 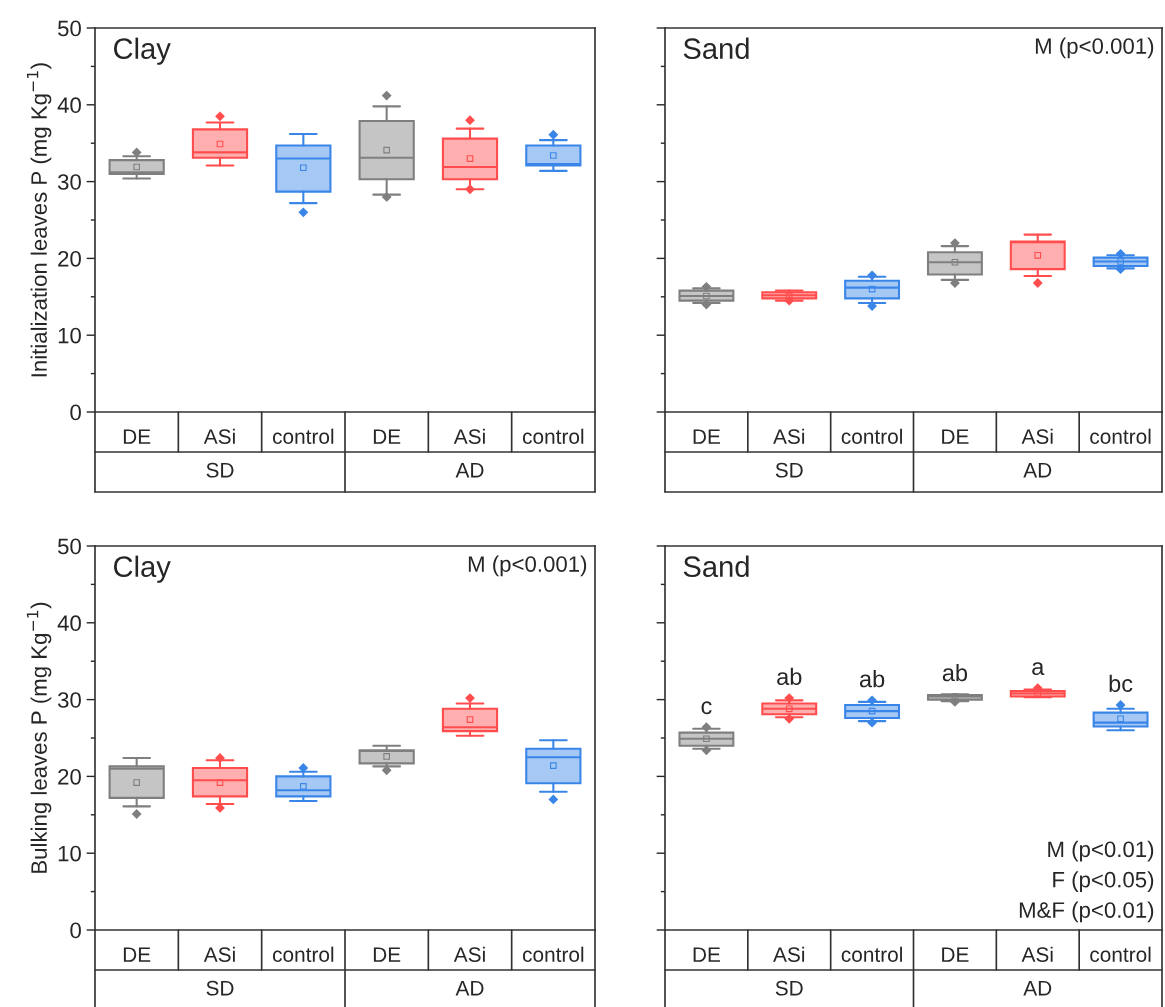 I want to click on text: bc, so click(x=1121, y=683).